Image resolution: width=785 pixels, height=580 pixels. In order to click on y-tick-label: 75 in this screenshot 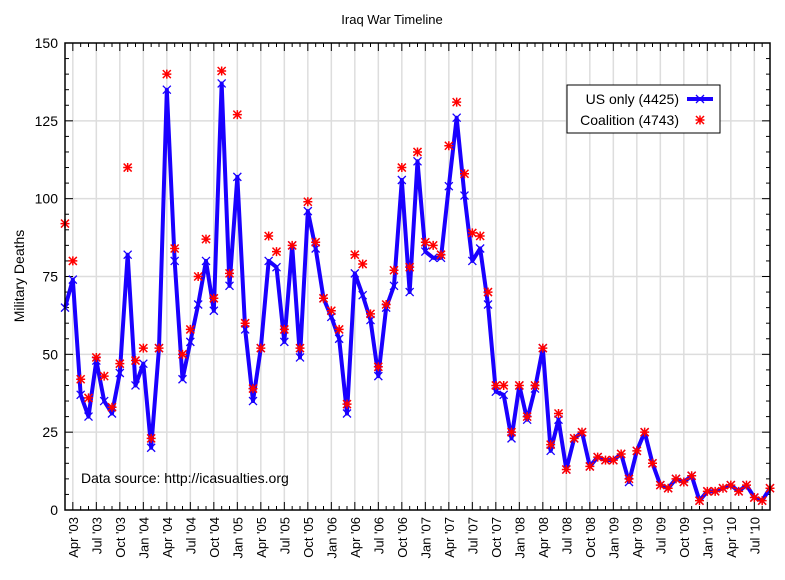, I will do `click(50, 277)`.